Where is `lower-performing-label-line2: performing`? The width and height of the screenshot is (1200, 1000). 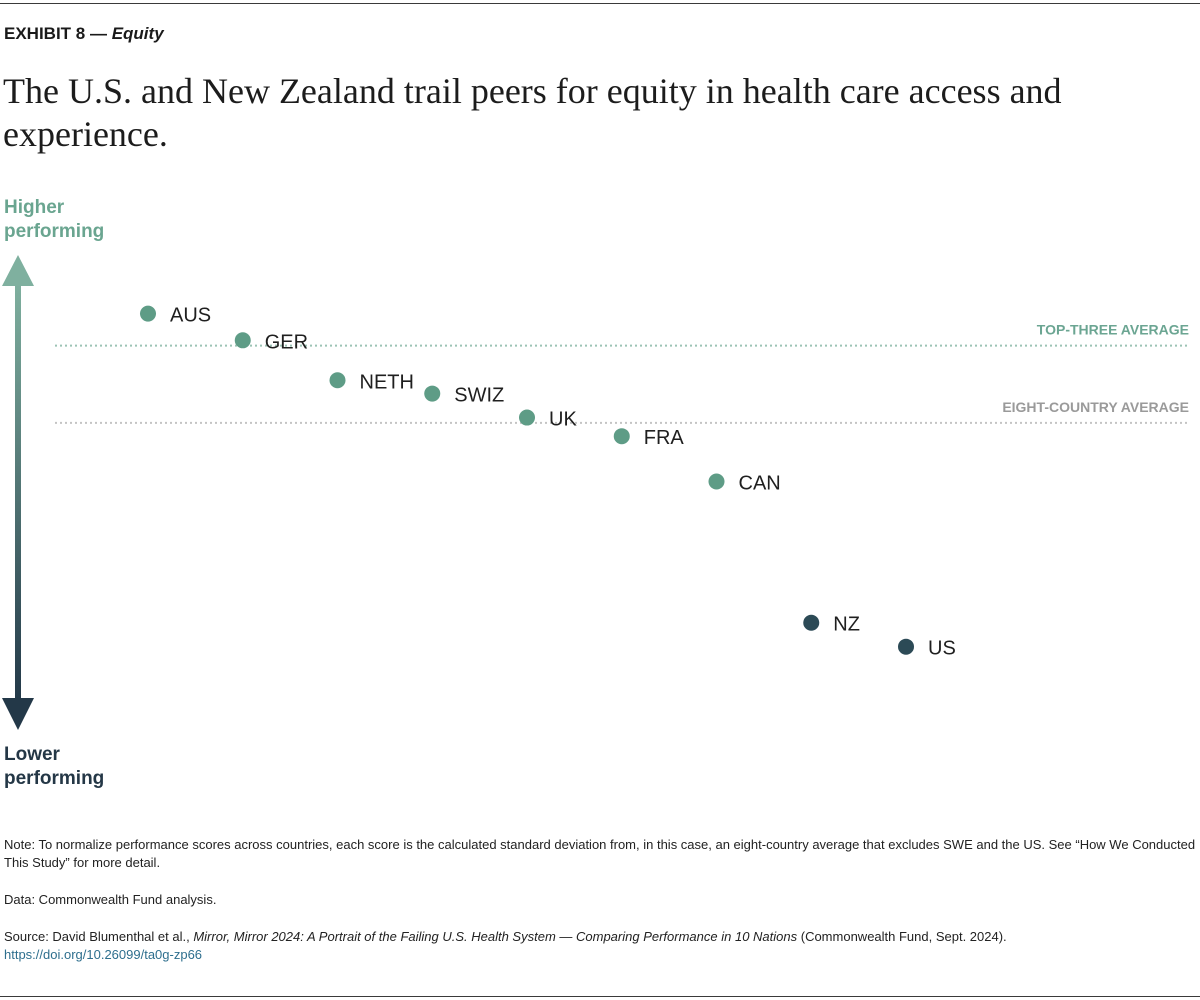
lower-performing-label-line2: performing is located at coordinates (54, 778).